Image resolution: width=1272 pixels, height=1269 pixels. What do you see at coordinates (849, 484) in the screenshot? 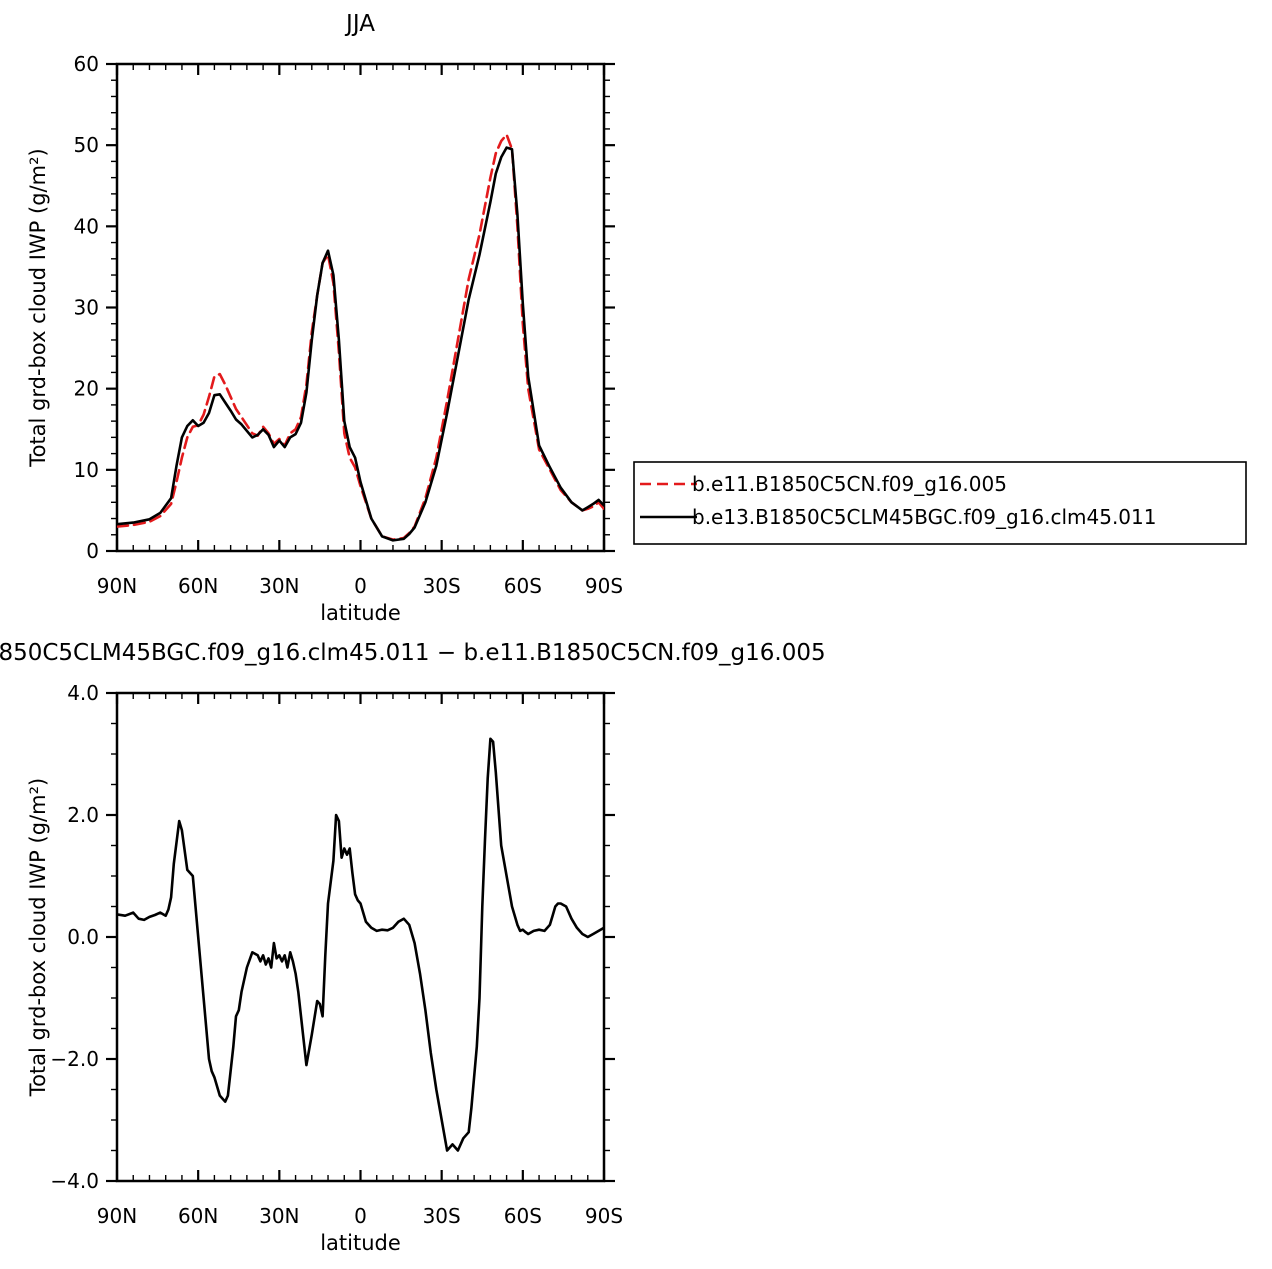
I see `legend-entry: b.e11.B1850C5CN.f09_g16.005` at bounding box center [849, 484].